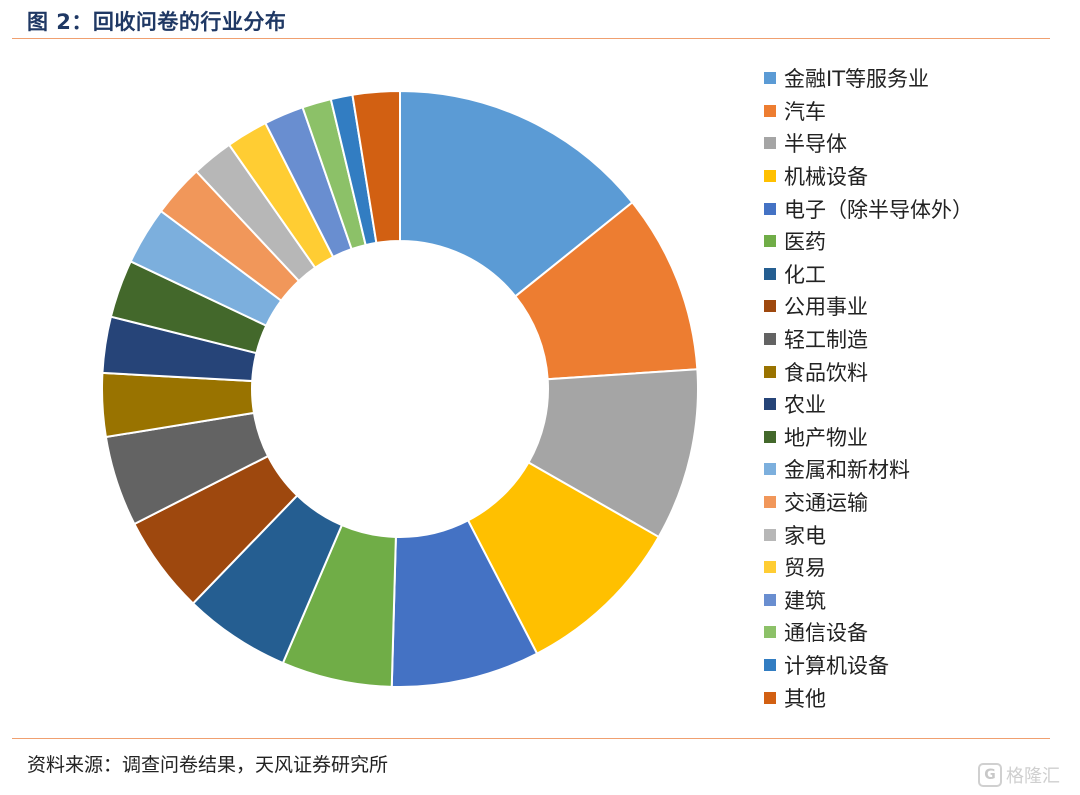 This screenshot has width=1080, height=795. What do you see at coordinates (805, 242) in the screenshot?
I see `legend-label: 医药` at bounding box center [805, 242].